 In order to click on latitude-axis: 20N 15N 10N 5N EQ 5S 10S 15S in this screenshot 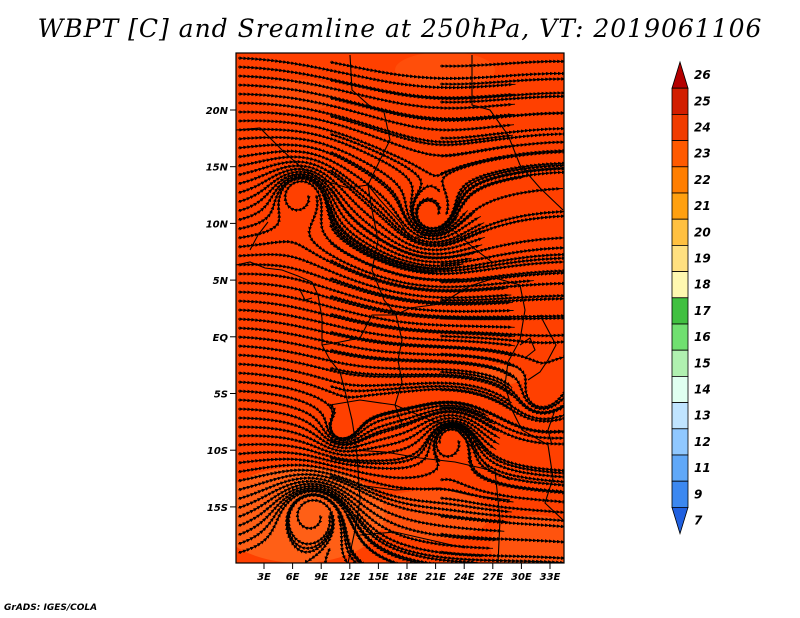, I will do `click(221, 310)`.